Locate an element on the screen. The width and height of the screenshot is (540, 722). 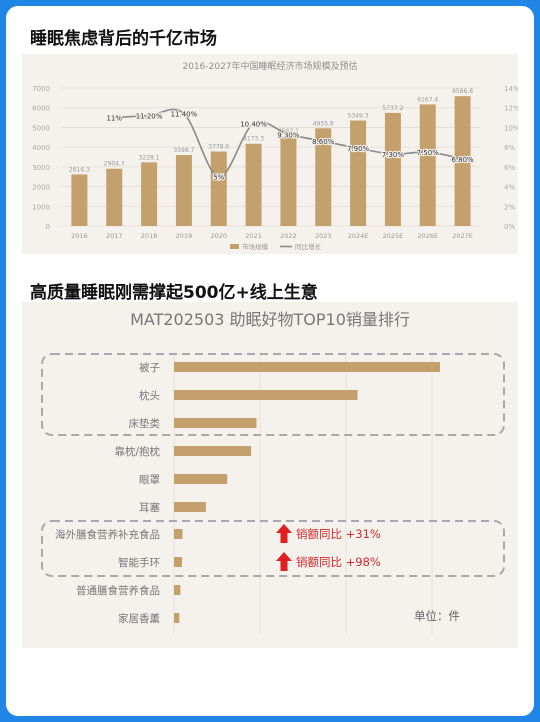
growth-rate-label: 10.40% is located at coordinates (253, 124).